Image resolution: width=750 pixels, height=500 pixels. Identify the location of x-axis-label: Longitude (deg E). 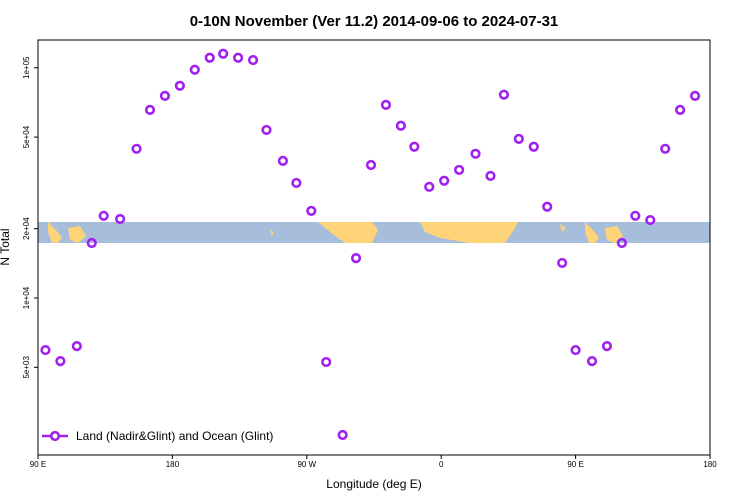
(373, 484).